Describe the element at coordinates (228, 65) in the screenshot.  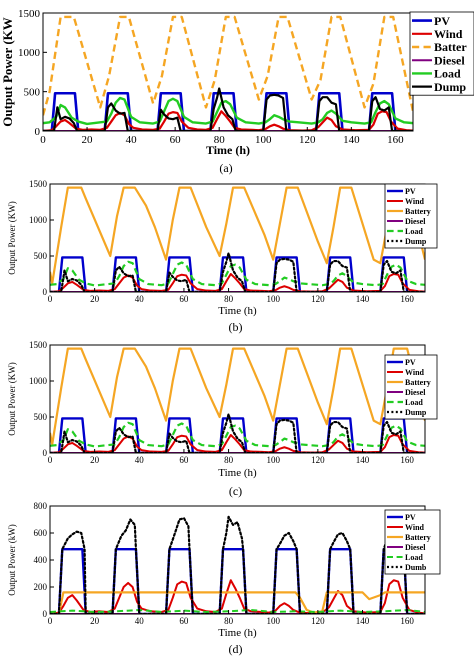
I see `series-line-batter` at that location.